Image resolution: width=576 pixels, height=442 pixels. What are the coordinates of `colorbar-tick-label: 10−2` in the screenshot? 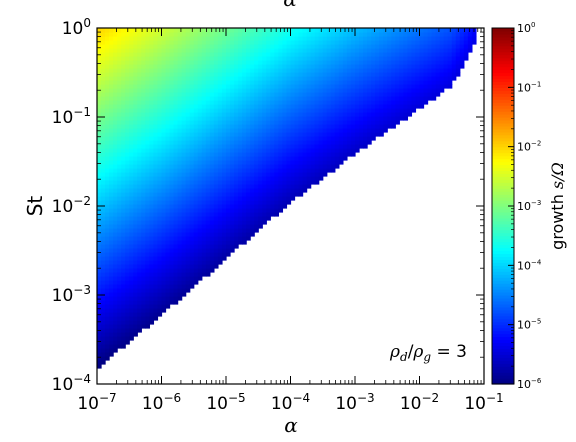 It's located at (529, 147).